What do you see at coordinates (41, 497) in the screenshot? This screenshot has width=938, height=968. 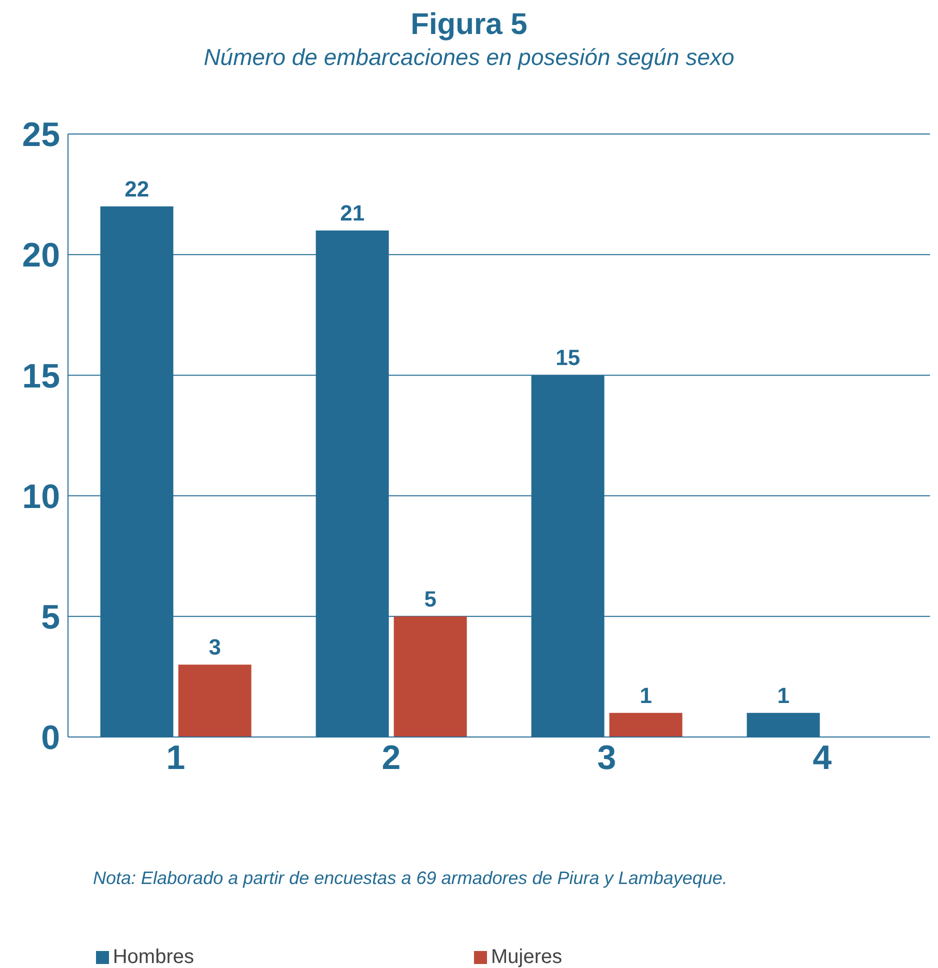 I see `y-tick-label: 10` at bounding box center [41, 497].